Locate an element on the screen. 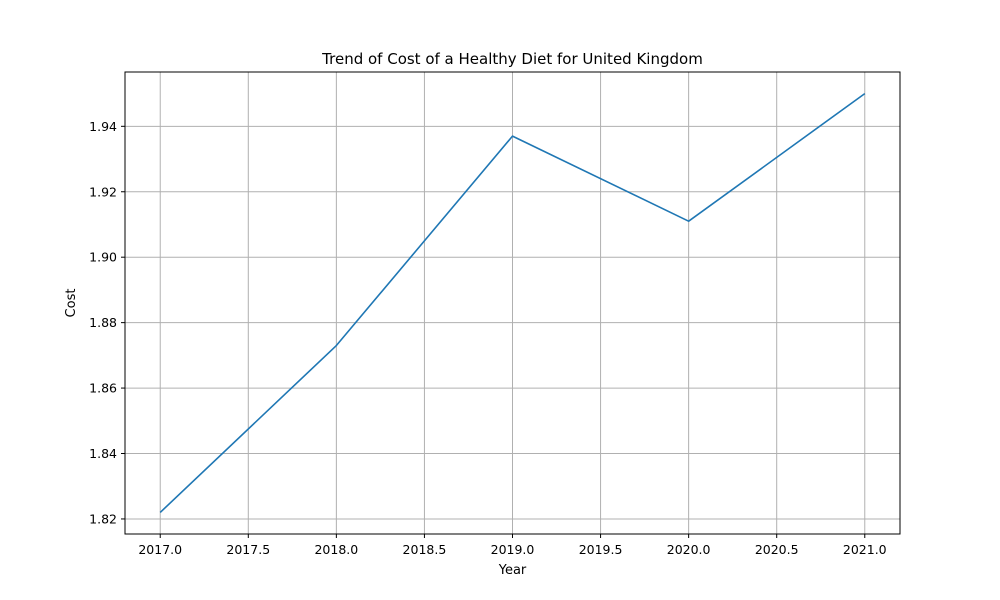 This screenshot has width=1000, height=600. x-tick-label: 2020.5 is located at coordinates (777, 549).